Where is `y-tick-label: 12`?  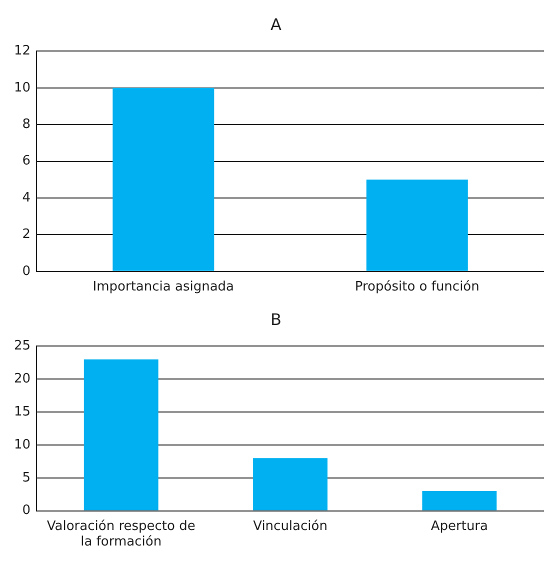
y-tick-label: 12 is located at coordinates (22, 51).